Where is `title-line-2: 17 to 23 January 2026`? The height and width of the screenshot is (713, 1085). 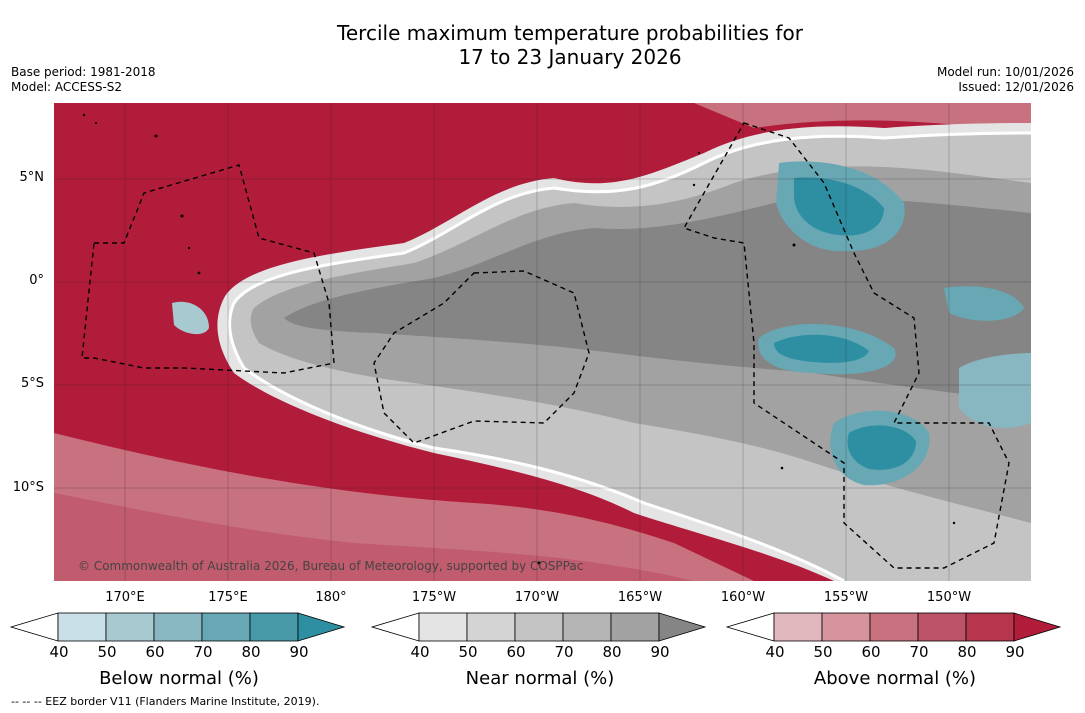
title-line-2: 17 to 23 January 2026 is located at coordinates (570, 57).